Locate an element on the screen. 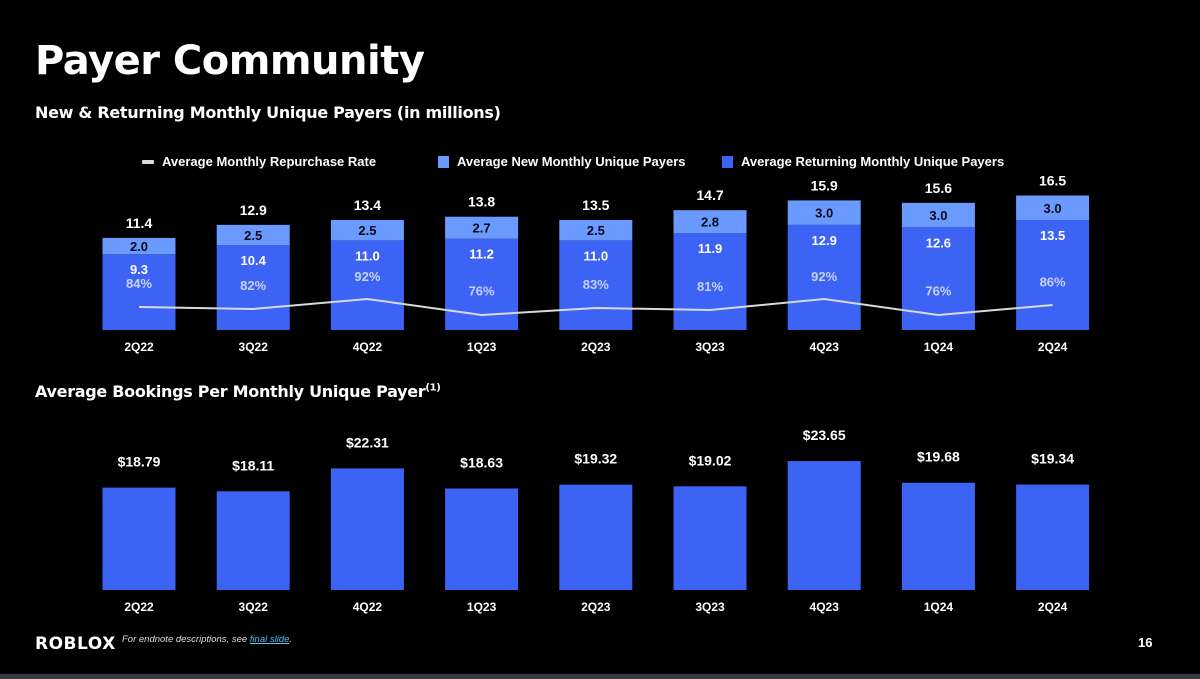  repurchase-rate-label: 83% is located at coordinates (596, 284).